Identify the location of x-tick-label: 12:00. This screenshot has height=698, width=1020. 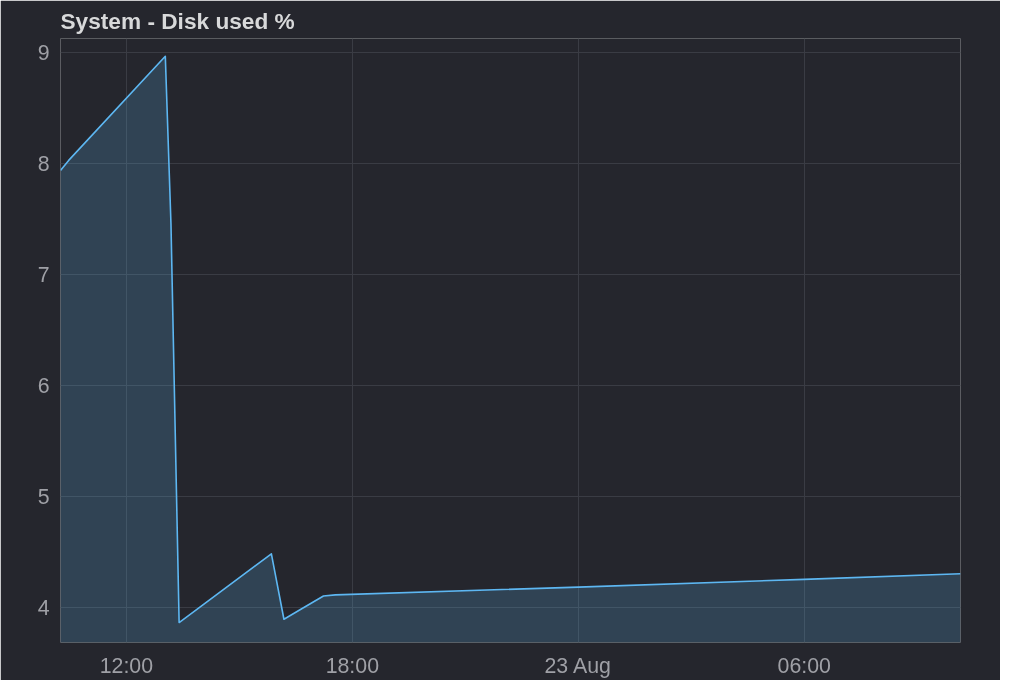
(126, 665).